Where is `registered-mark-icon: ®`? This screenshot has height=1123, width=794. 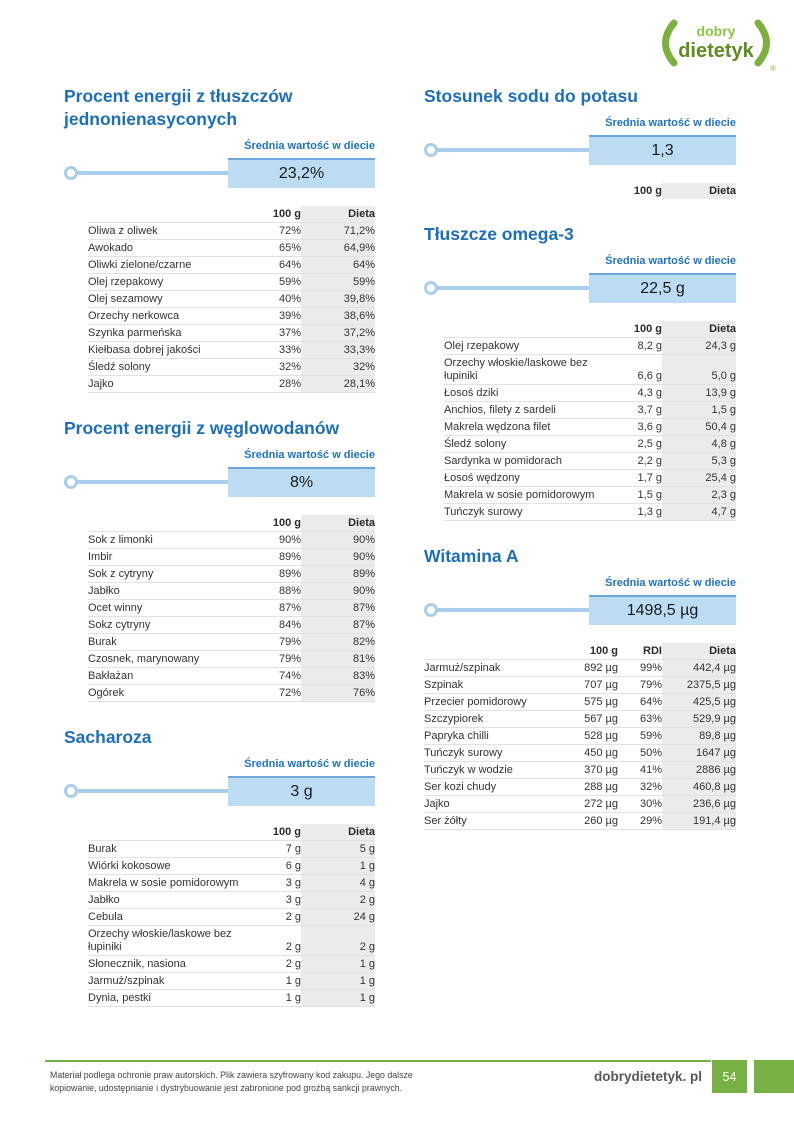
registered-mark-icon: ® is located at coordinates (773, 68).